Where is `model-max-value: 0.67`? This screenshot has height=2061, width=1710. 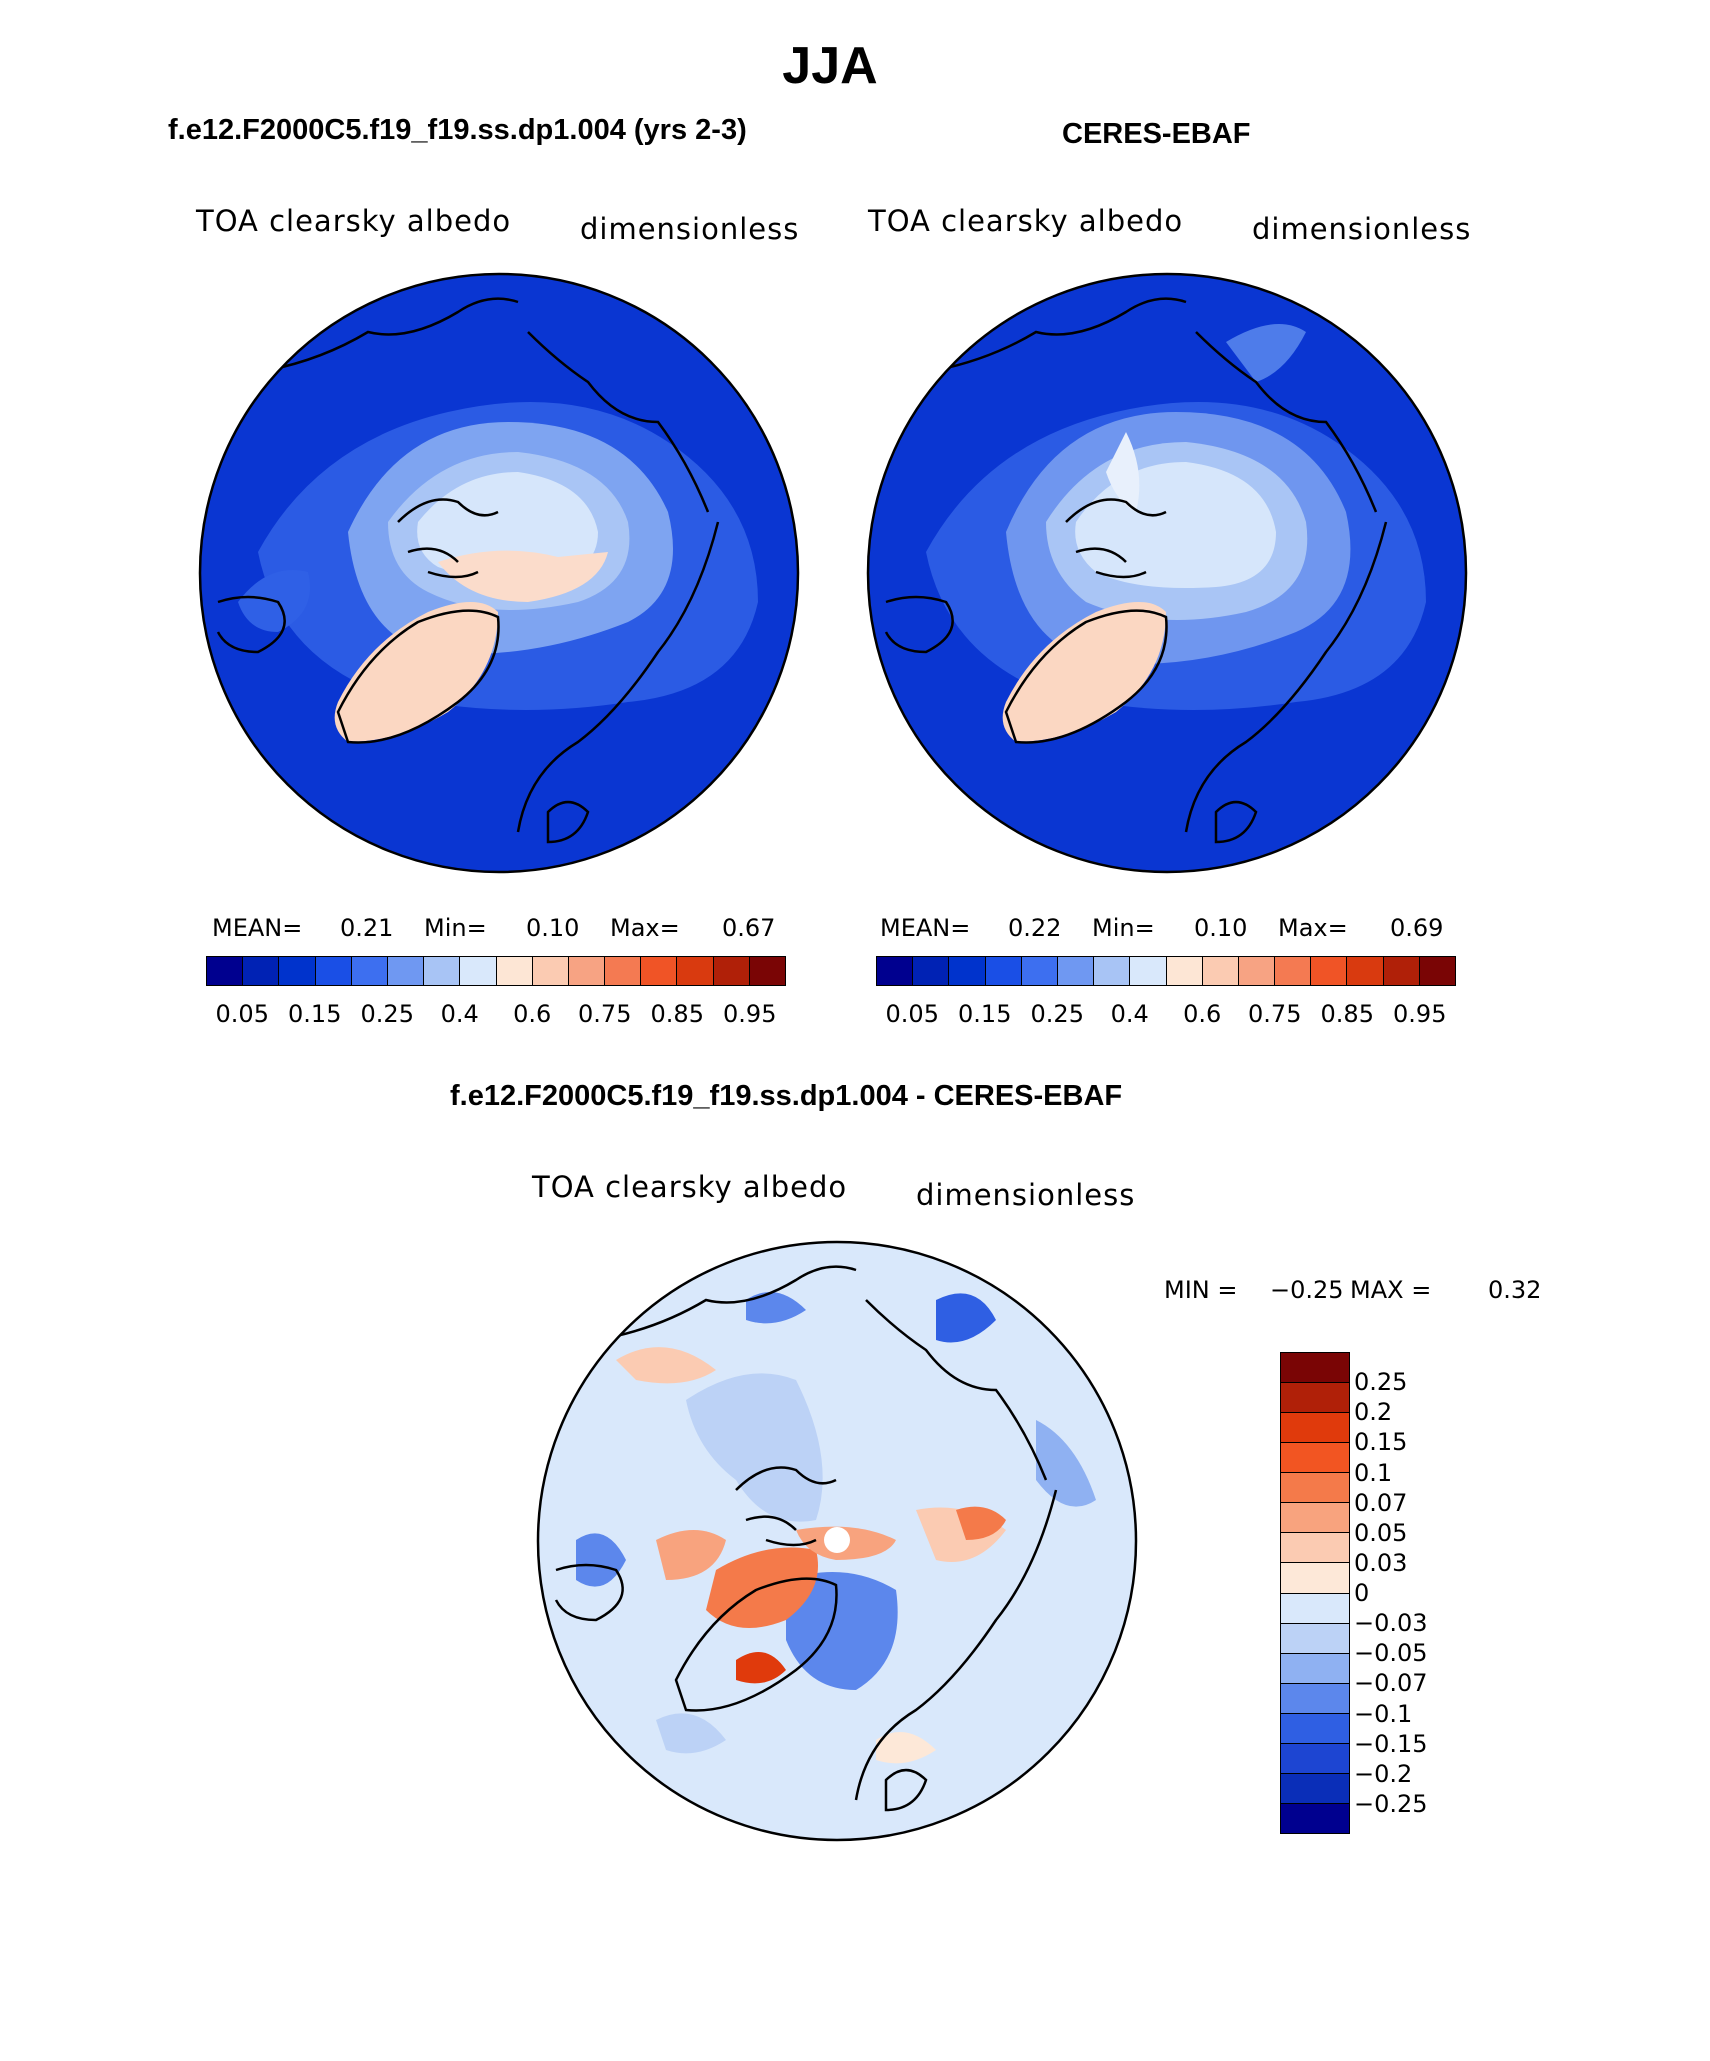
model-max-value: 0.67 is located at coordinates (749, 928).